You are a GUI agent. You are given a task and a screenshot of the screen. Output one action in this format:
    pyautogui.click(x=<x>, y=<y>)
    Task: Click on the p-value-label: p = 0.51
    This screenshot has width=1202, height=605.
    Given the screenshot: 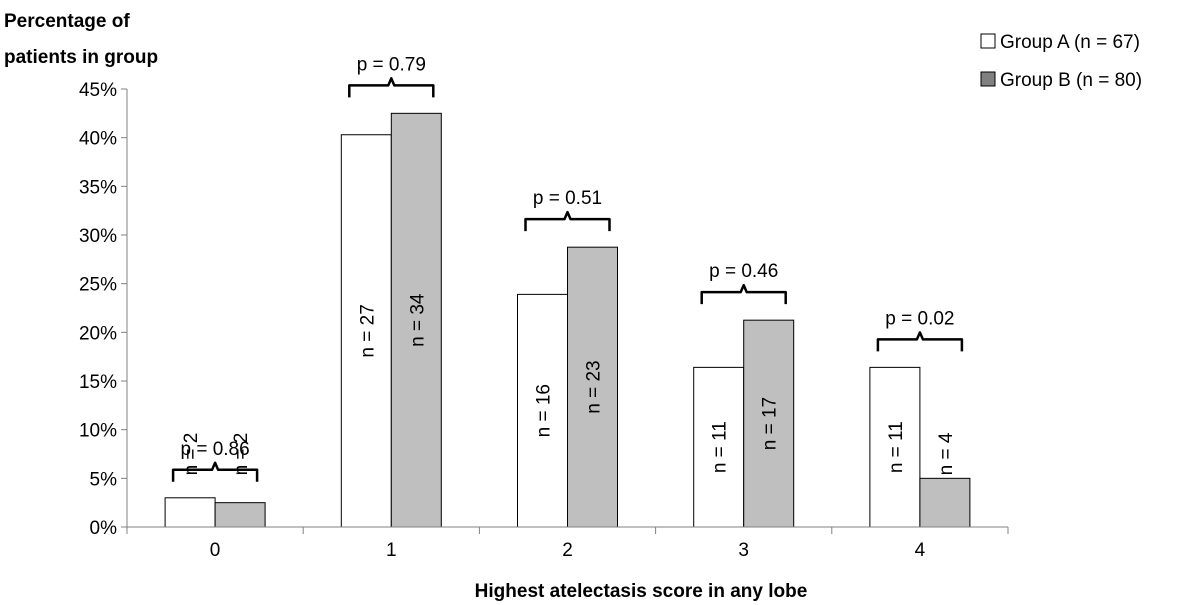 What is the action you would take?
    pyautogui.click(x=567, y=198)
    